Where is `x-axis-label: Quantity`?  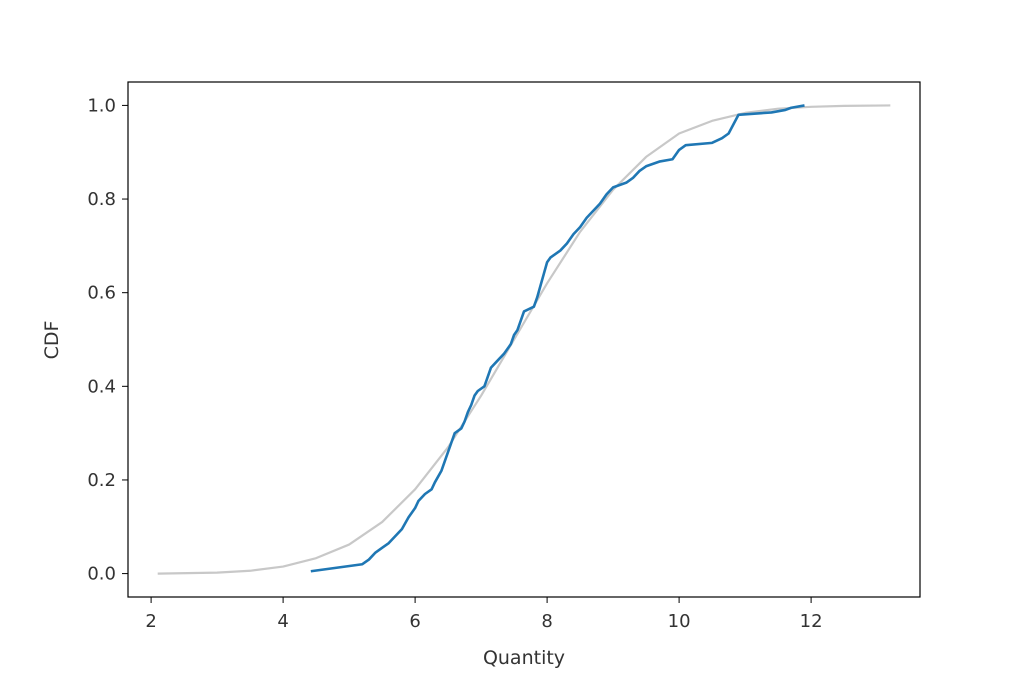 x-axis-label: Quantity is located at coordinates (524, 658).